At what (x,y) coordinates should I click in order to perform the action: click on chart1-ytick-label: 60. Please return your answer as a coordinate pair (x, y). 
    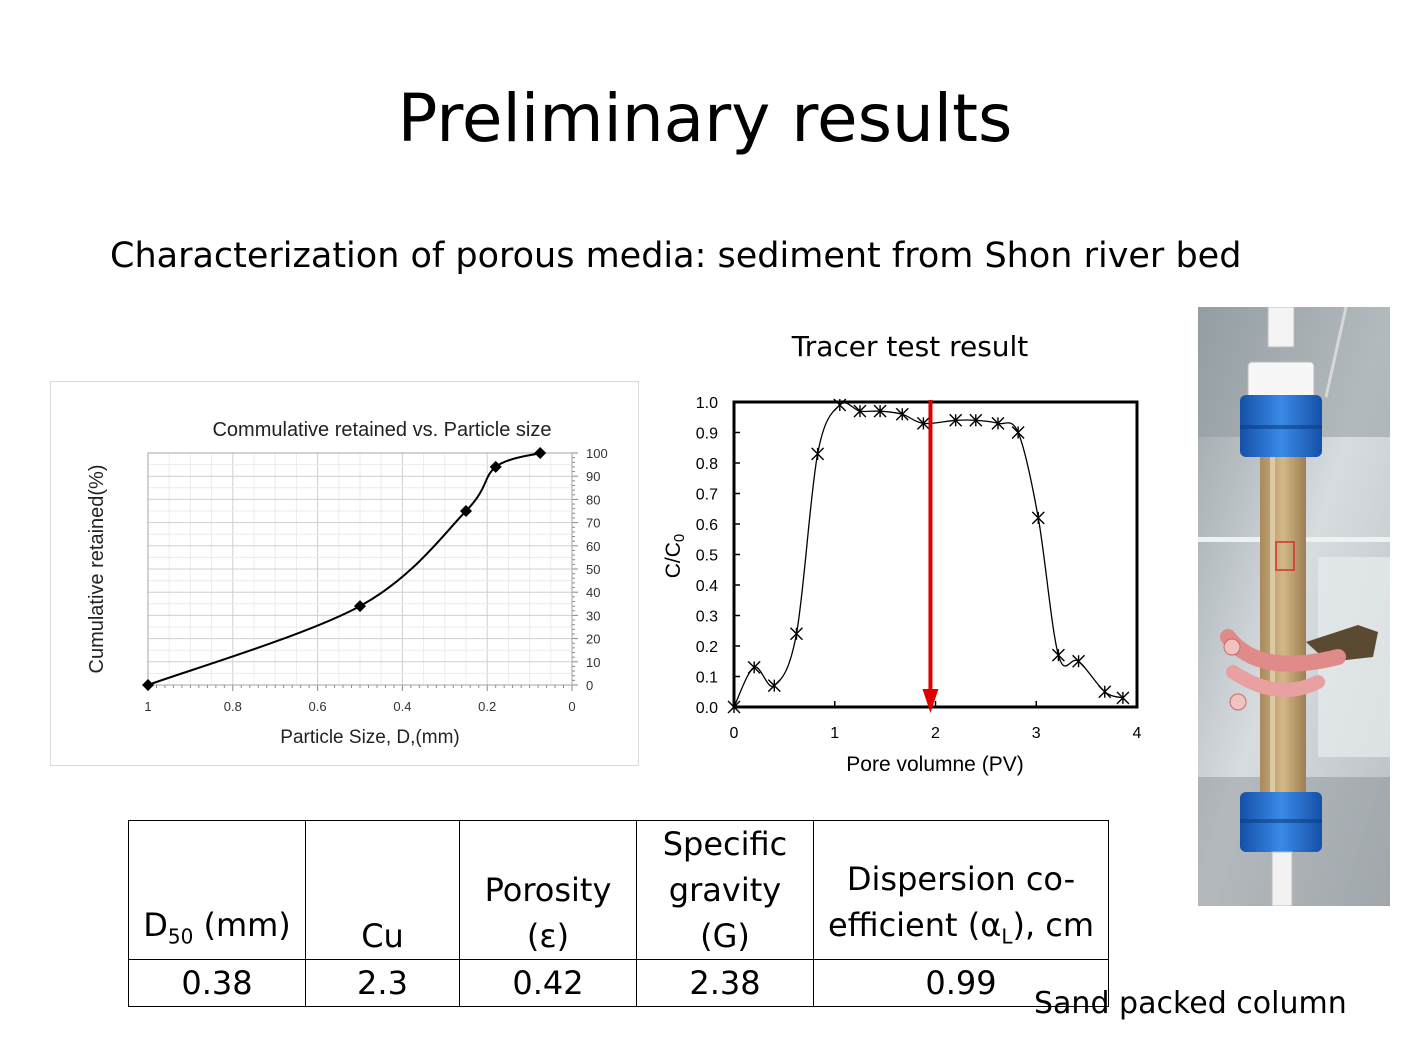
    Looking at the image, I should click on (593, 546).